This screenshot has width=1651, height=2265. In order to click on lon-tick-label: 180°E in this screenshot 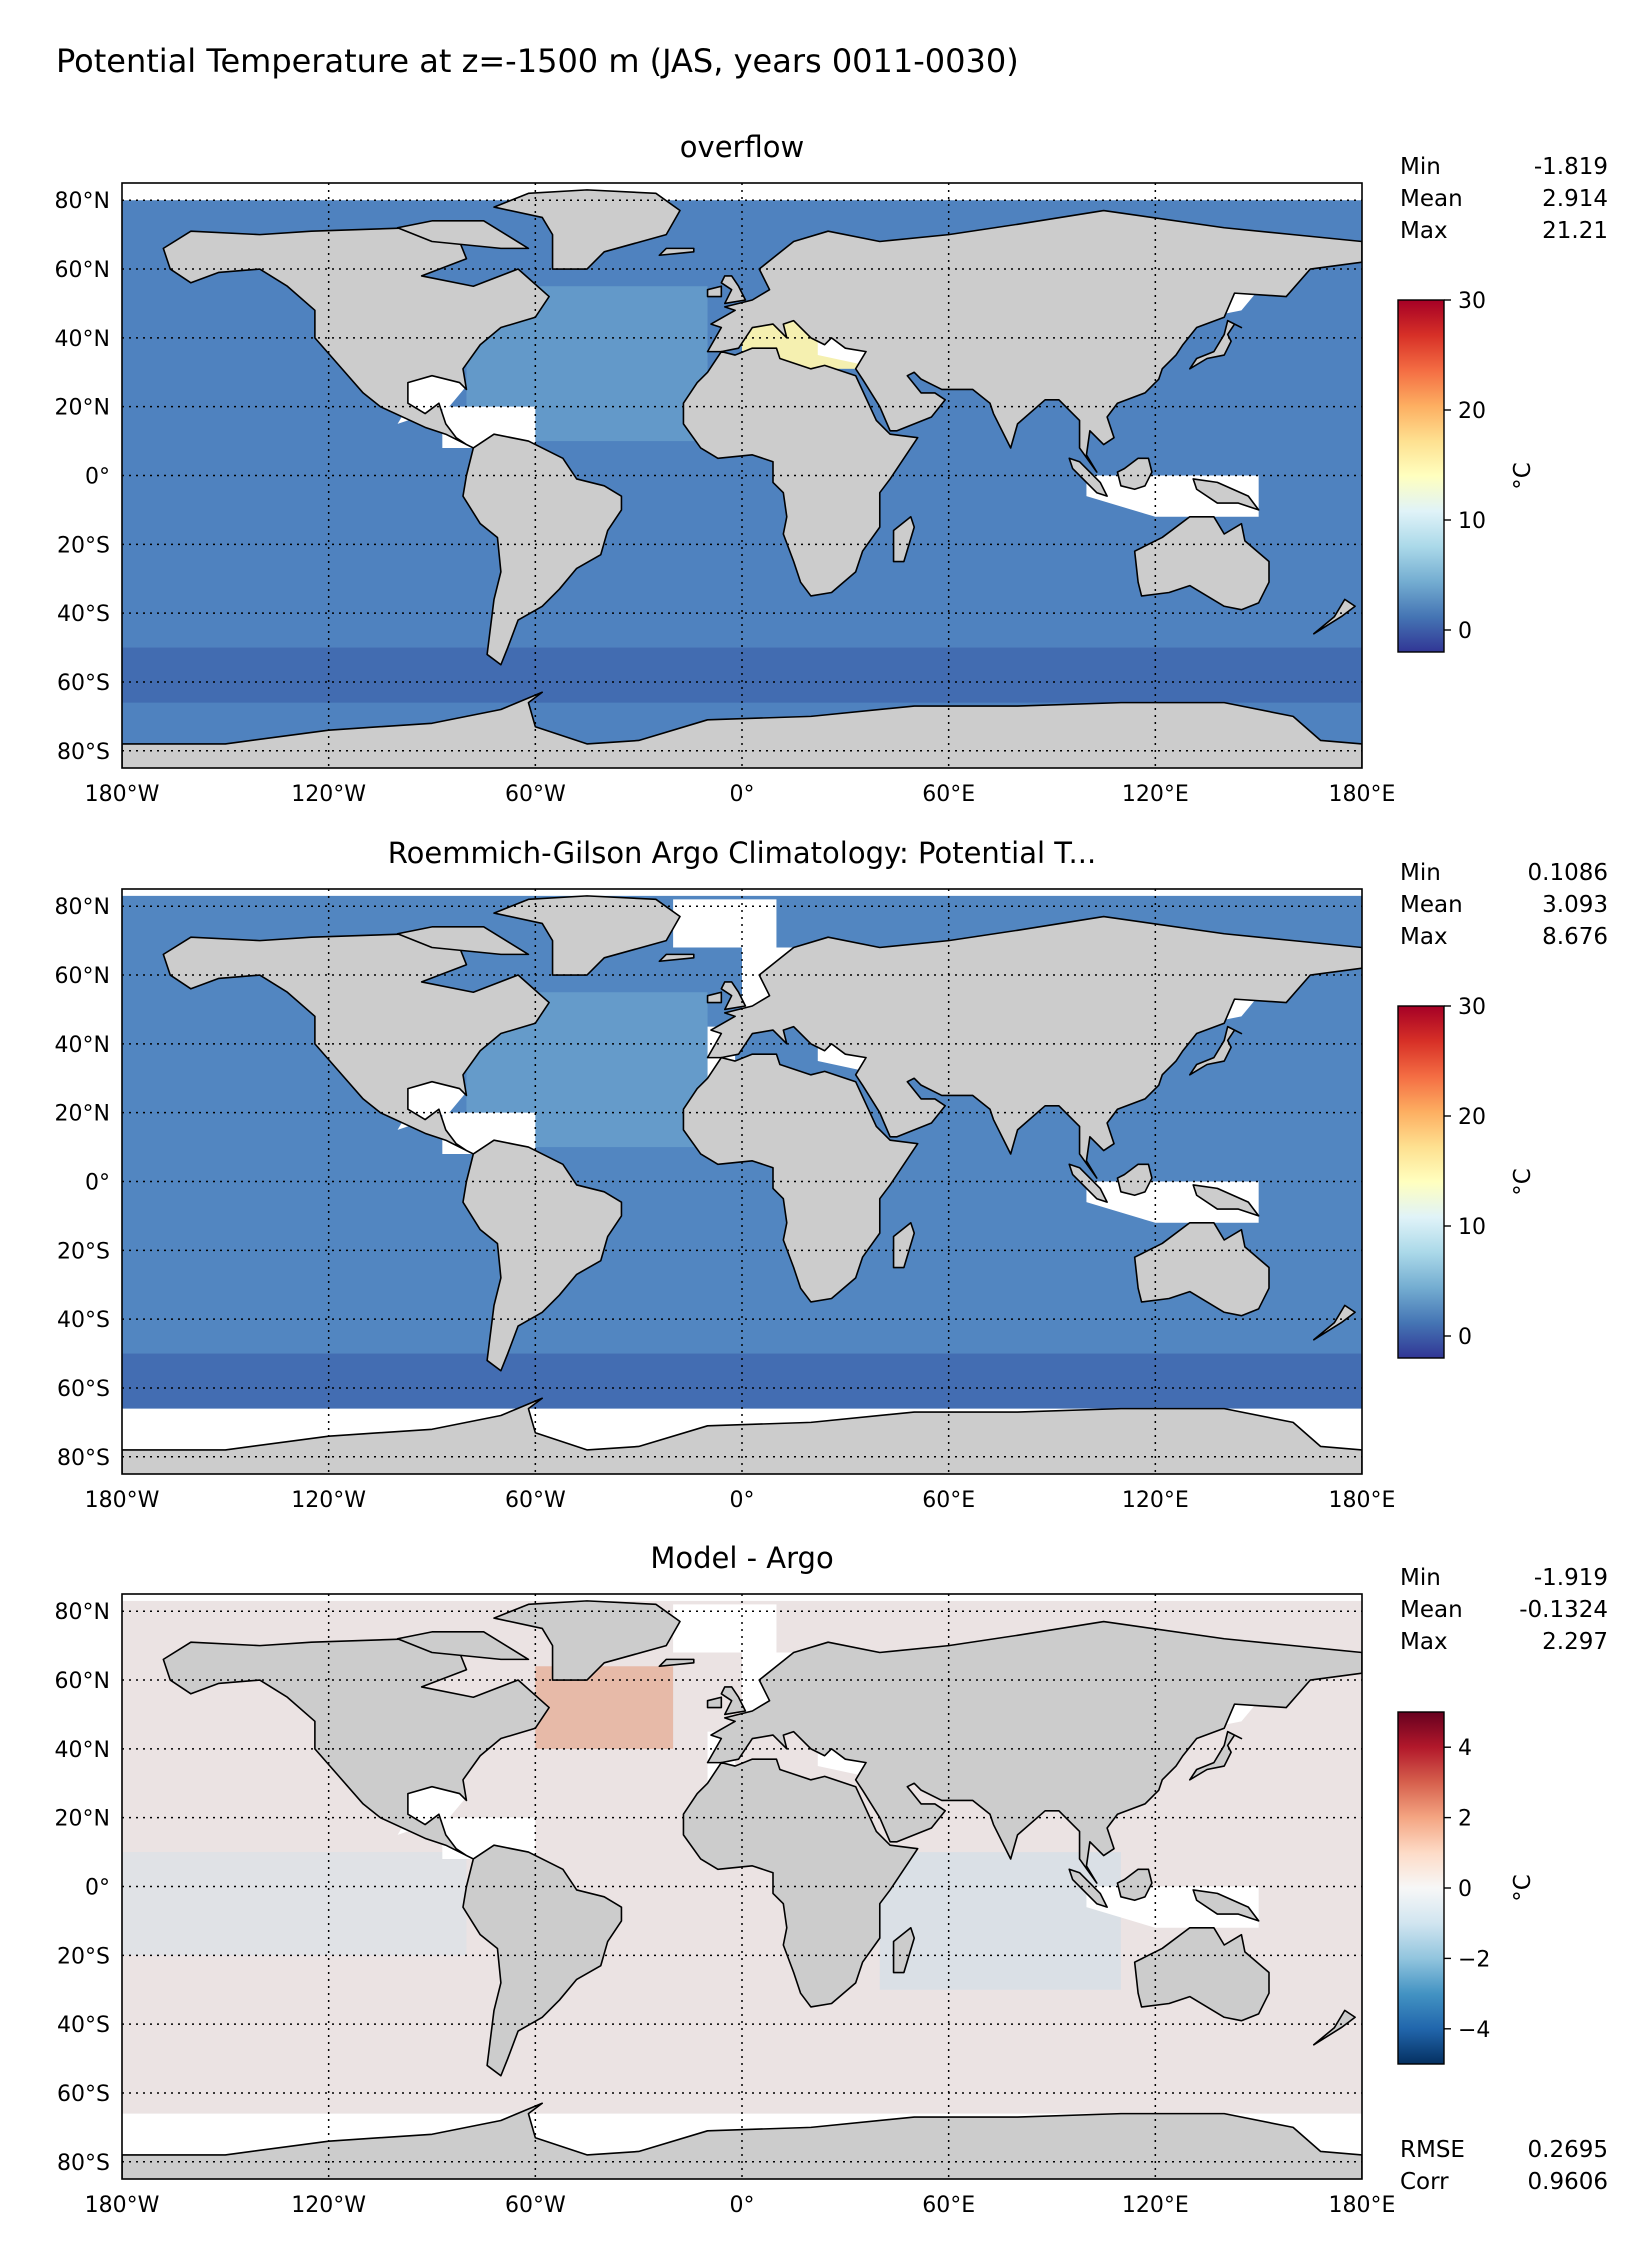, I will do `click(1362, 1500)`.